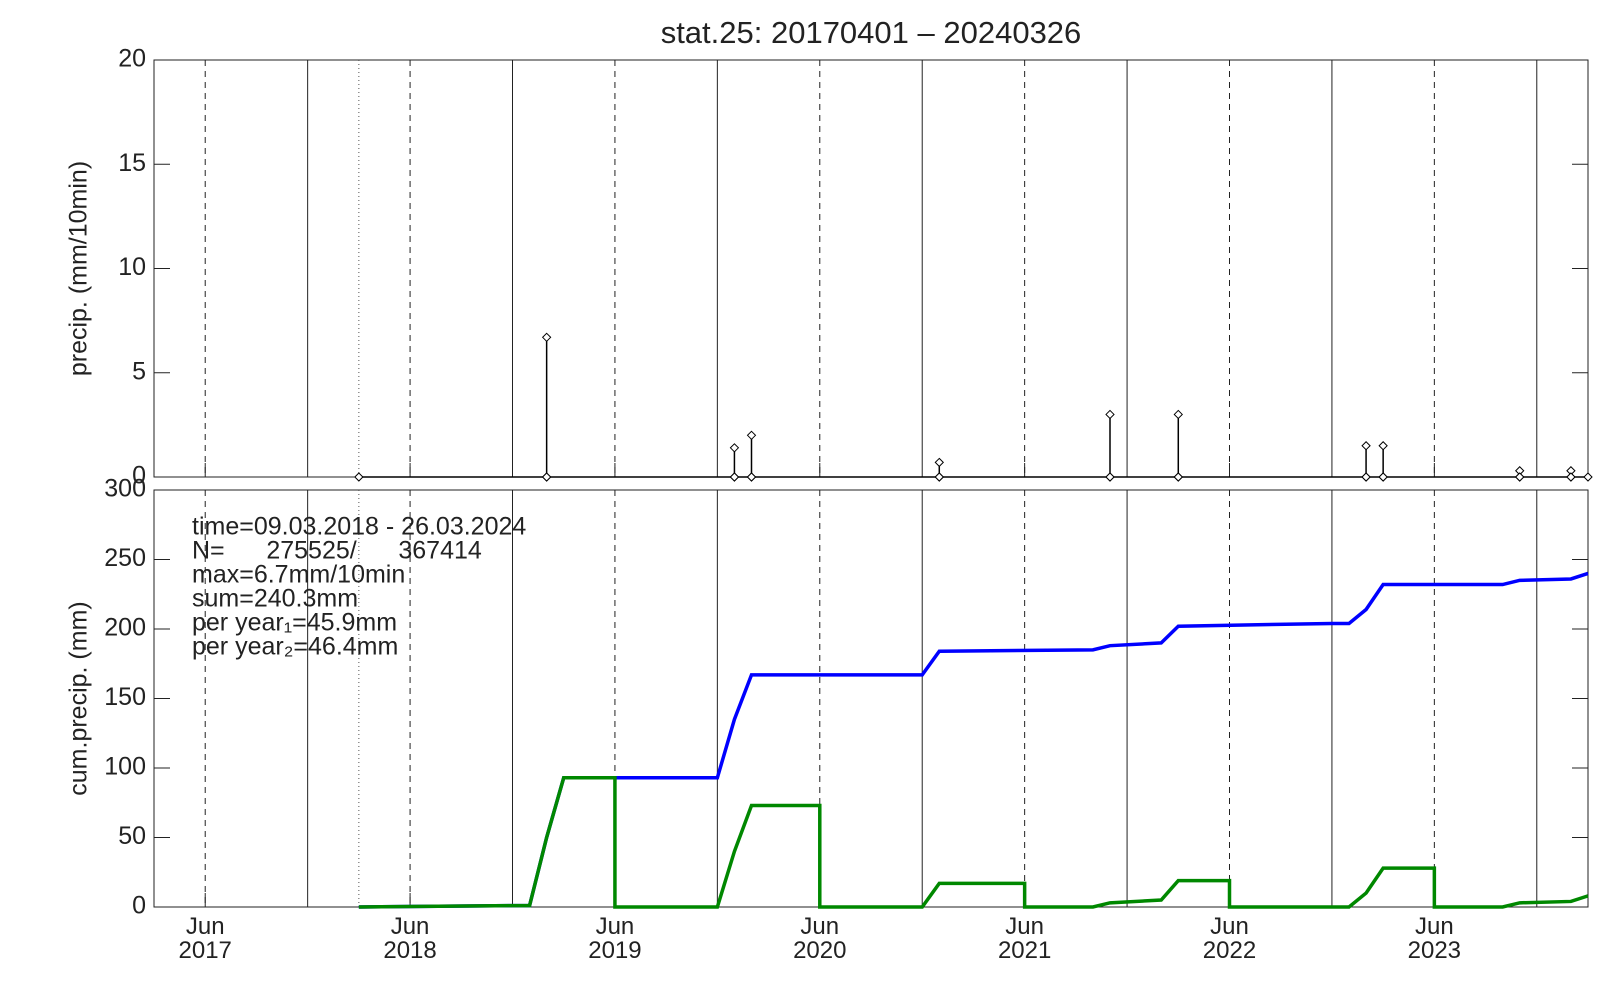 Image resolution: width=1600 pixels, height=1000 pixels. I want to click on y-axis-label: cum.precip. (mm), so click(79, 698).